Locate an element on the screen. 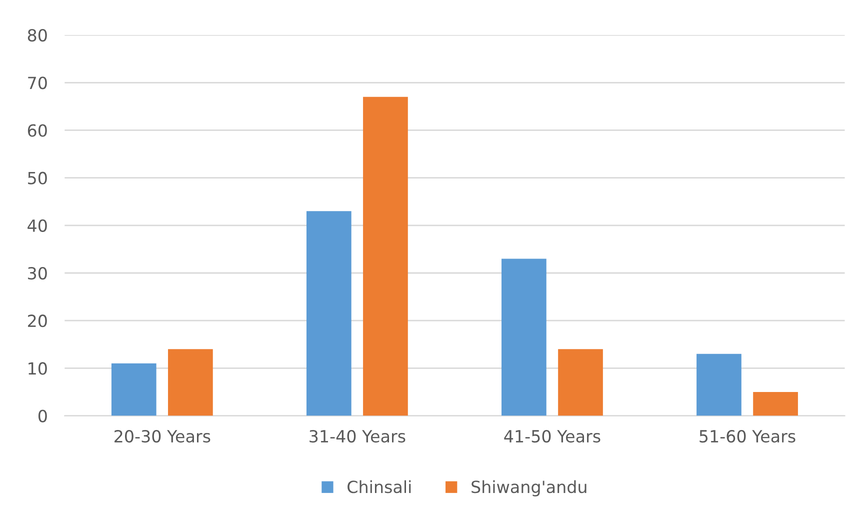  x-tick-label: 51-60 Years is located at coordinates (748, 436).